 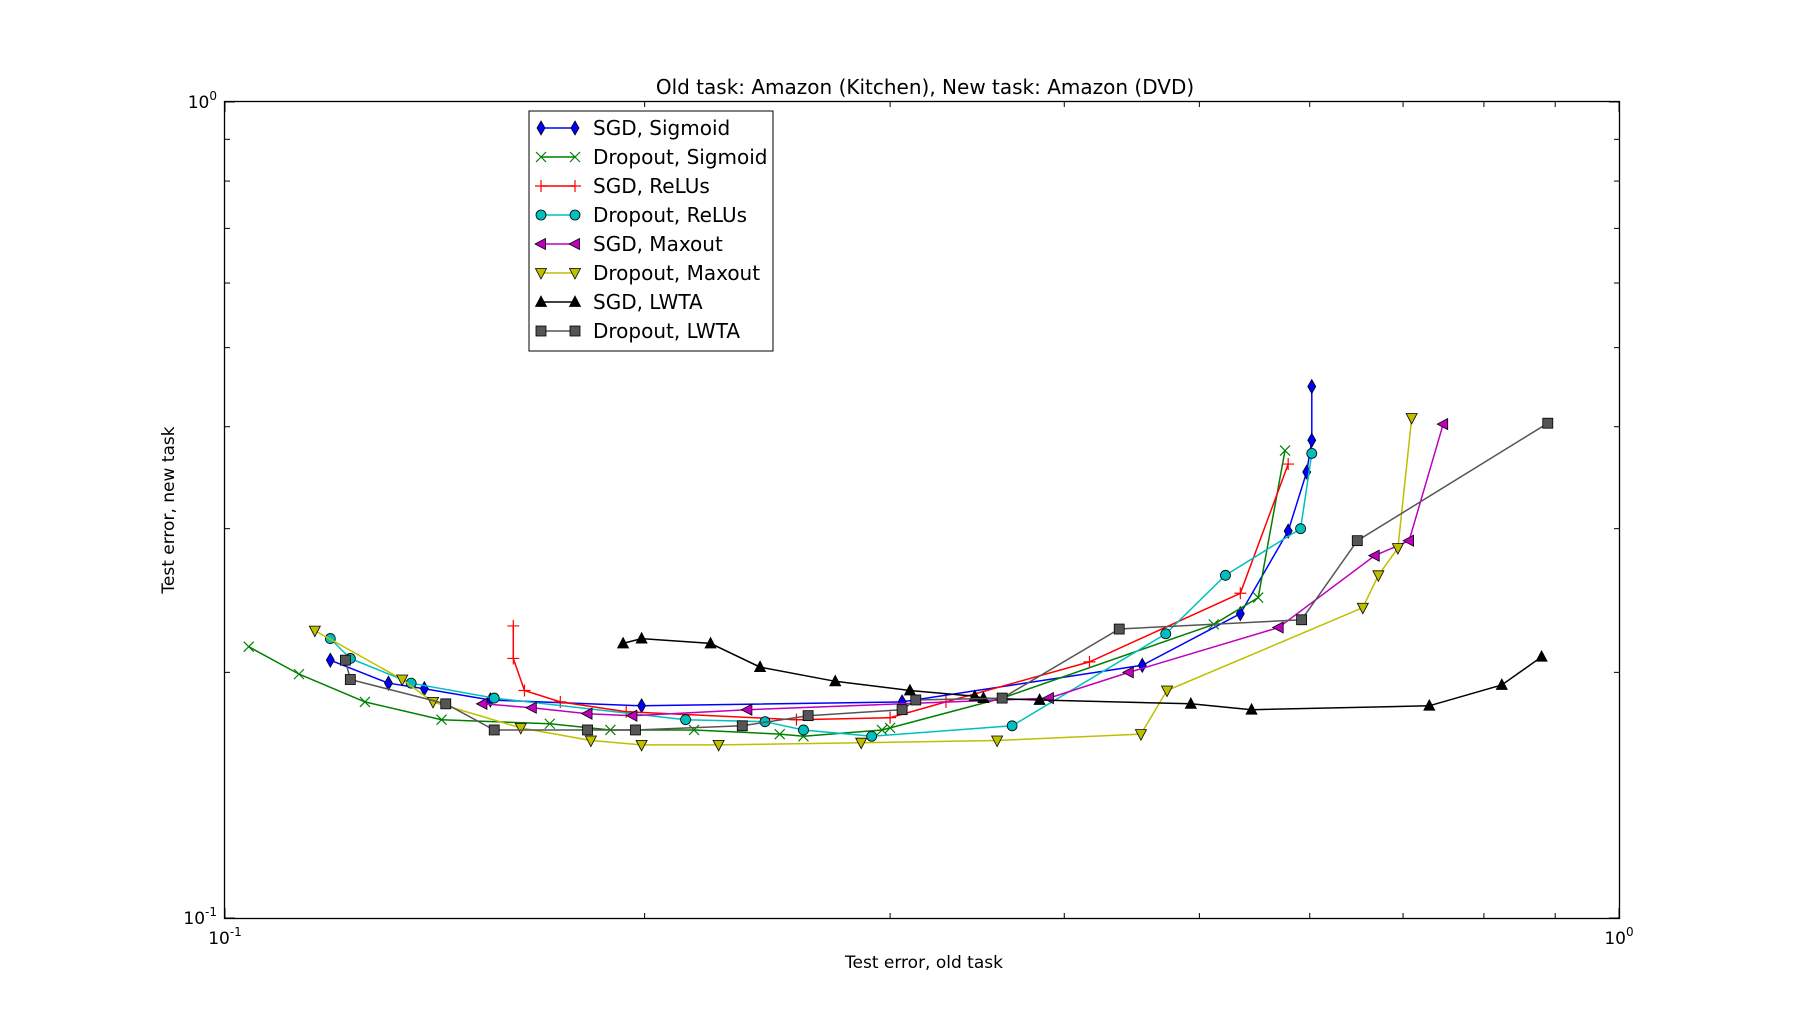 What do you see at coordinates (200, 917) in the screenshot?
I see `y-tick-label: 10-1` at bounding box center [200, 917].